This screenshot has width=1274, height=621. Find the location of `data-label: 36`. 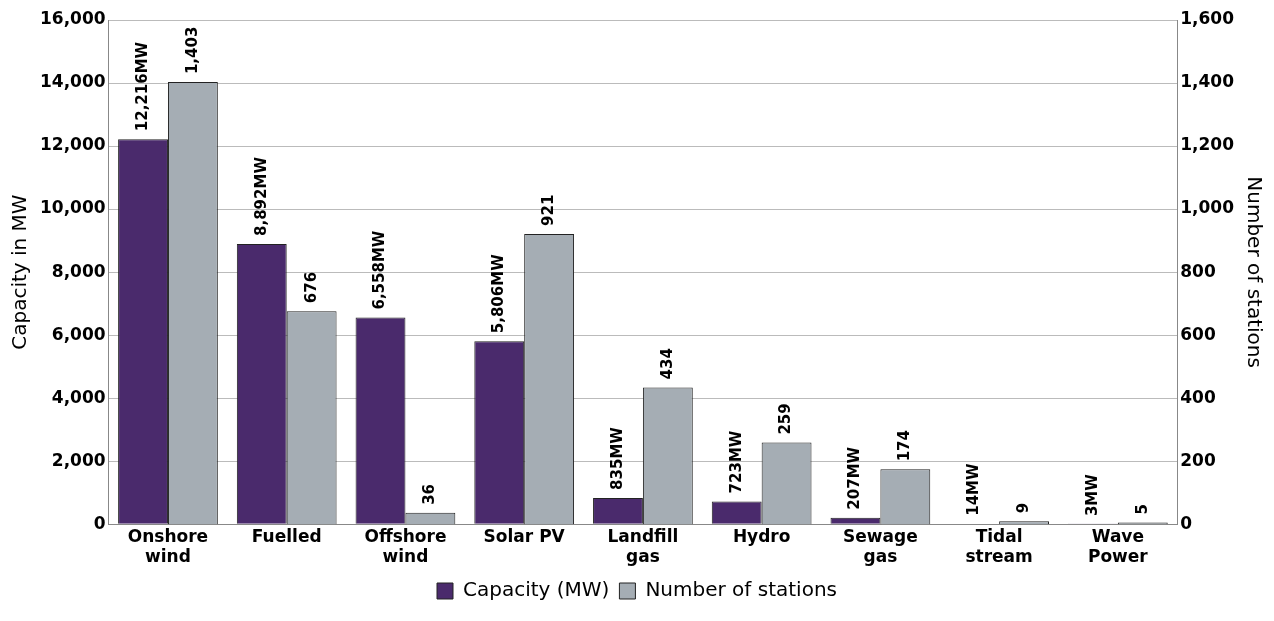

data-label: 36 is located at coordinates (429, 494).